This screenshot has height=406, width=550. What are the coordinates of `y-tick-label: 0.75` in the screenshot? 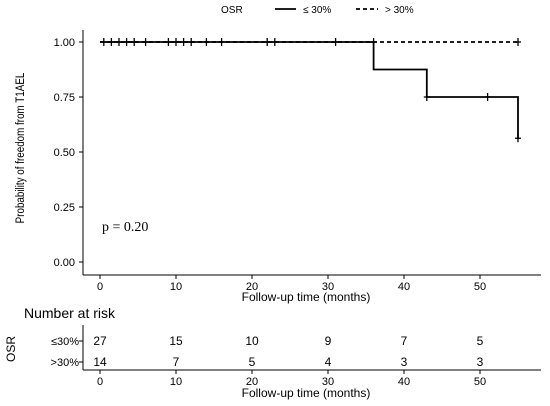 It's located at (64, 98).